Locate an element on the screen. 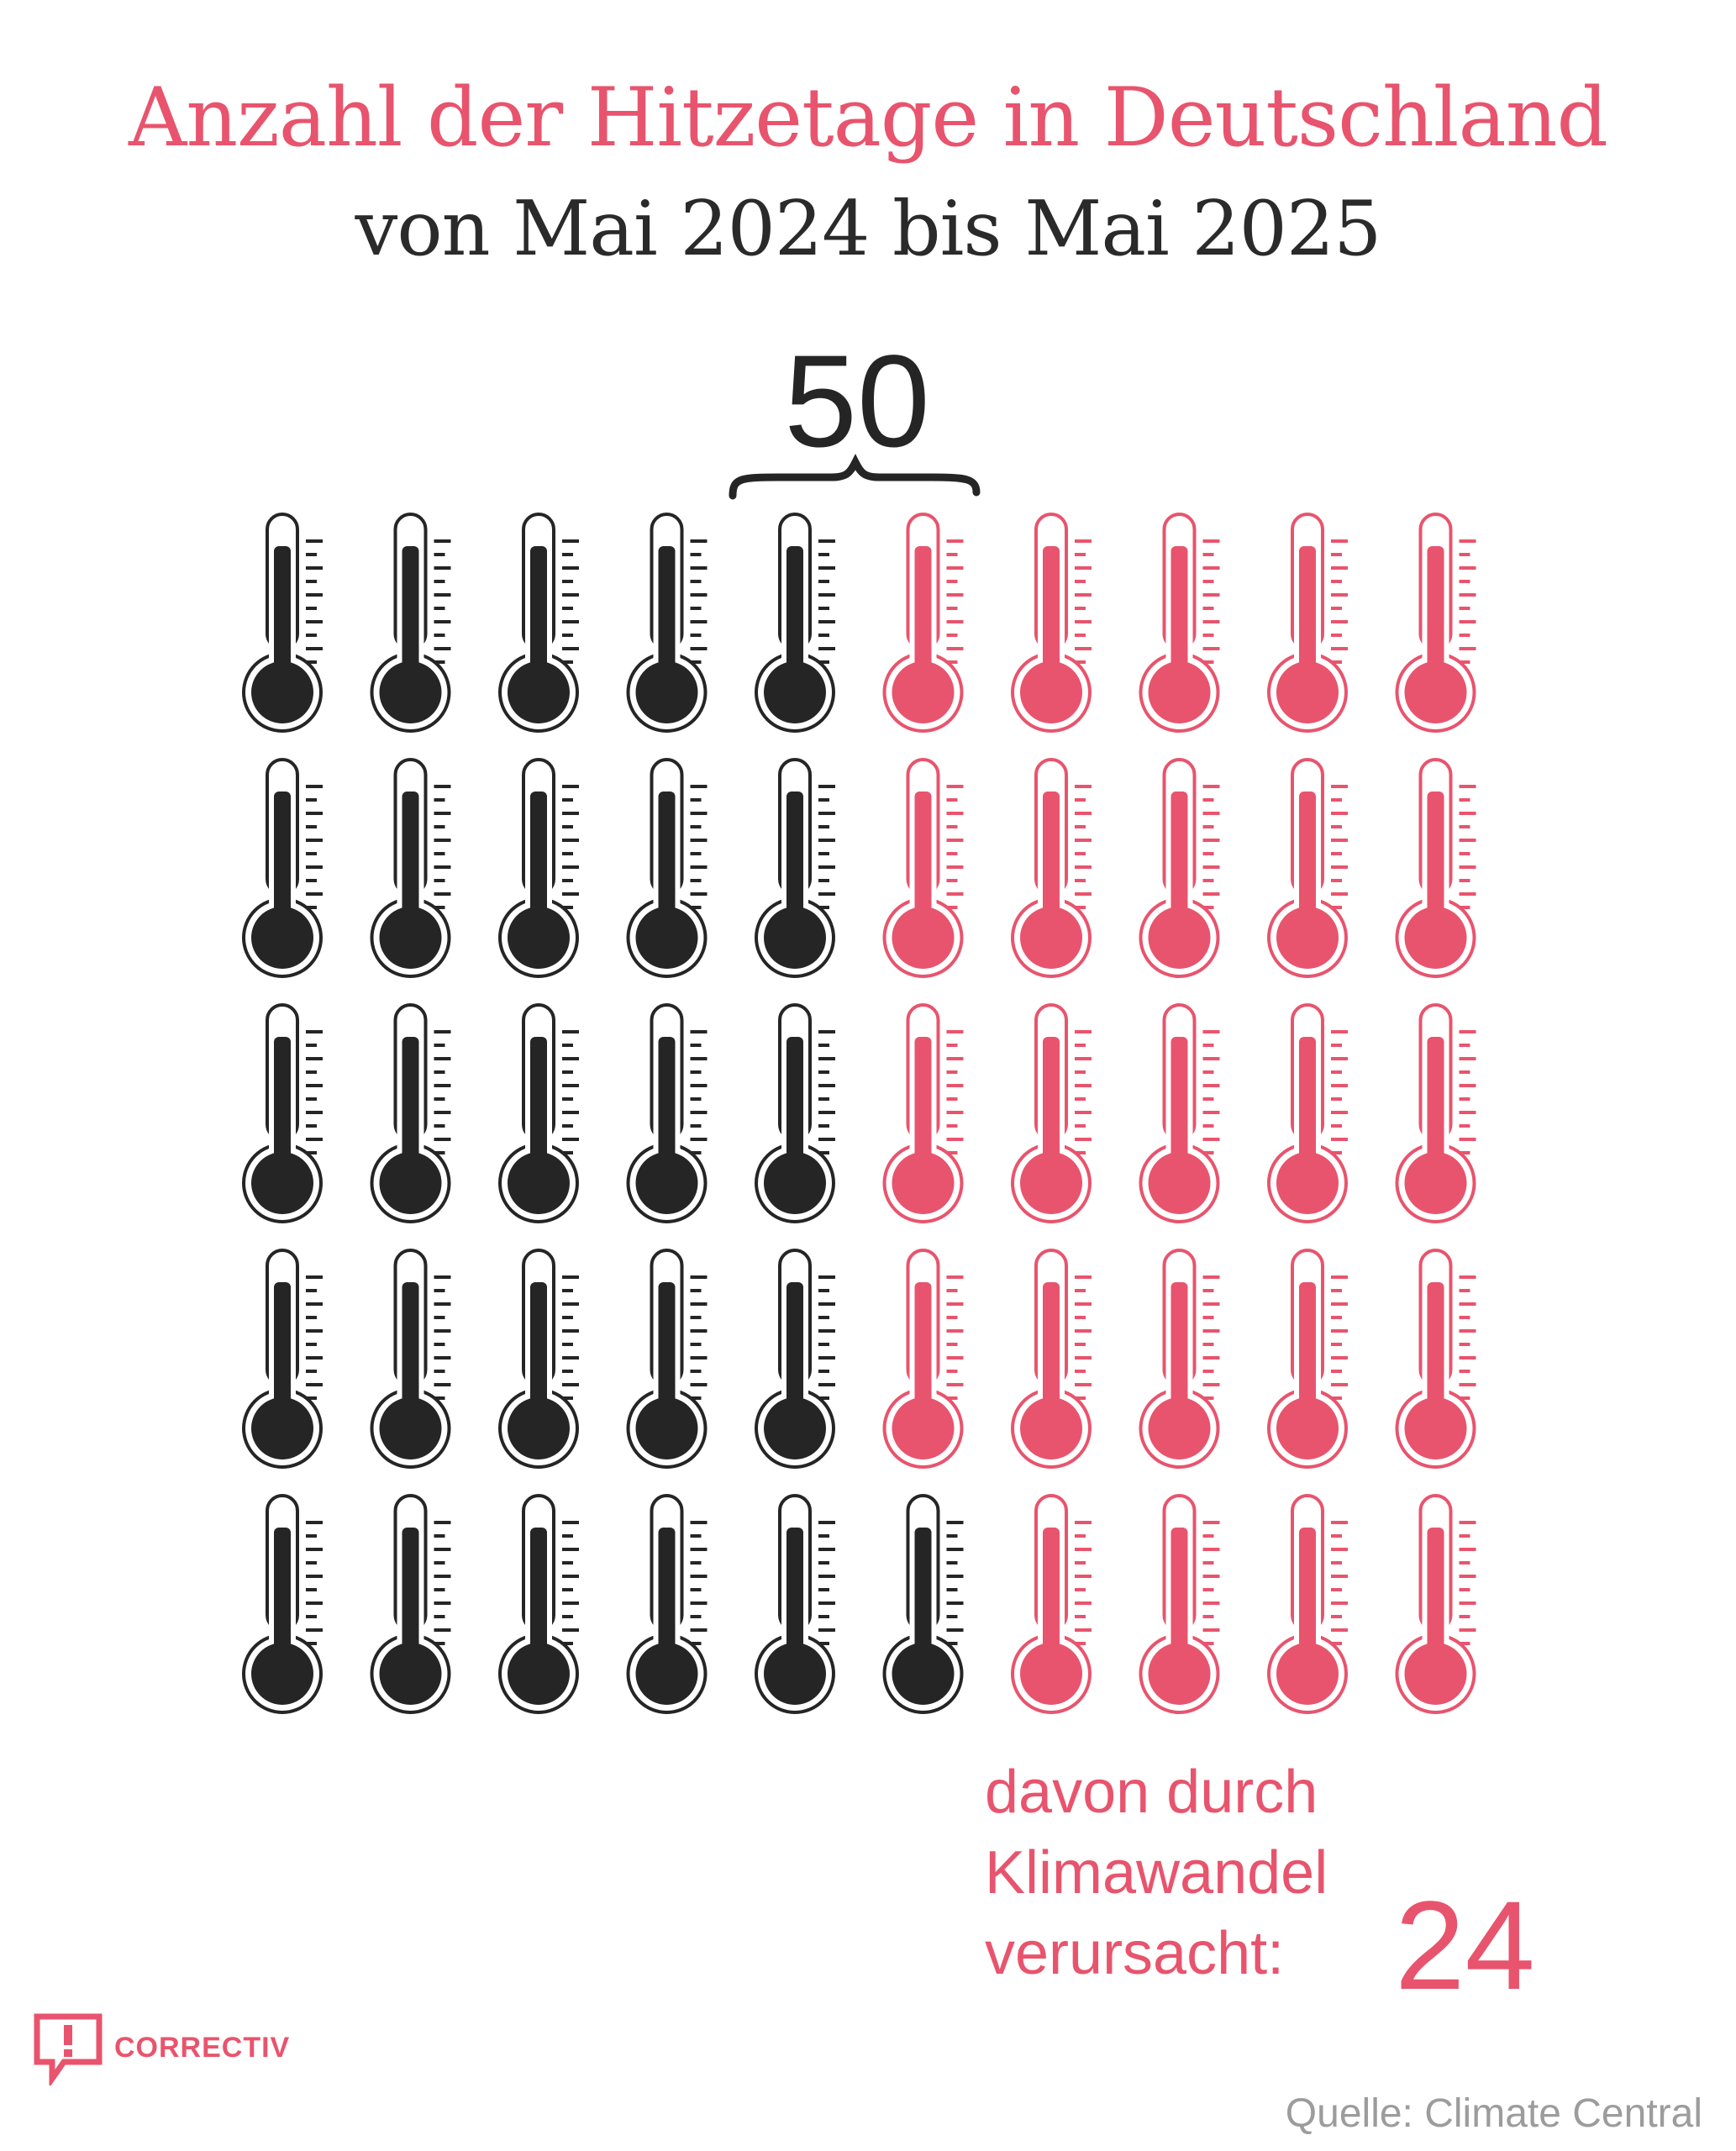 The image size is (1736, 2151). total-value-label: 50 is located at coordinates (857, 402).